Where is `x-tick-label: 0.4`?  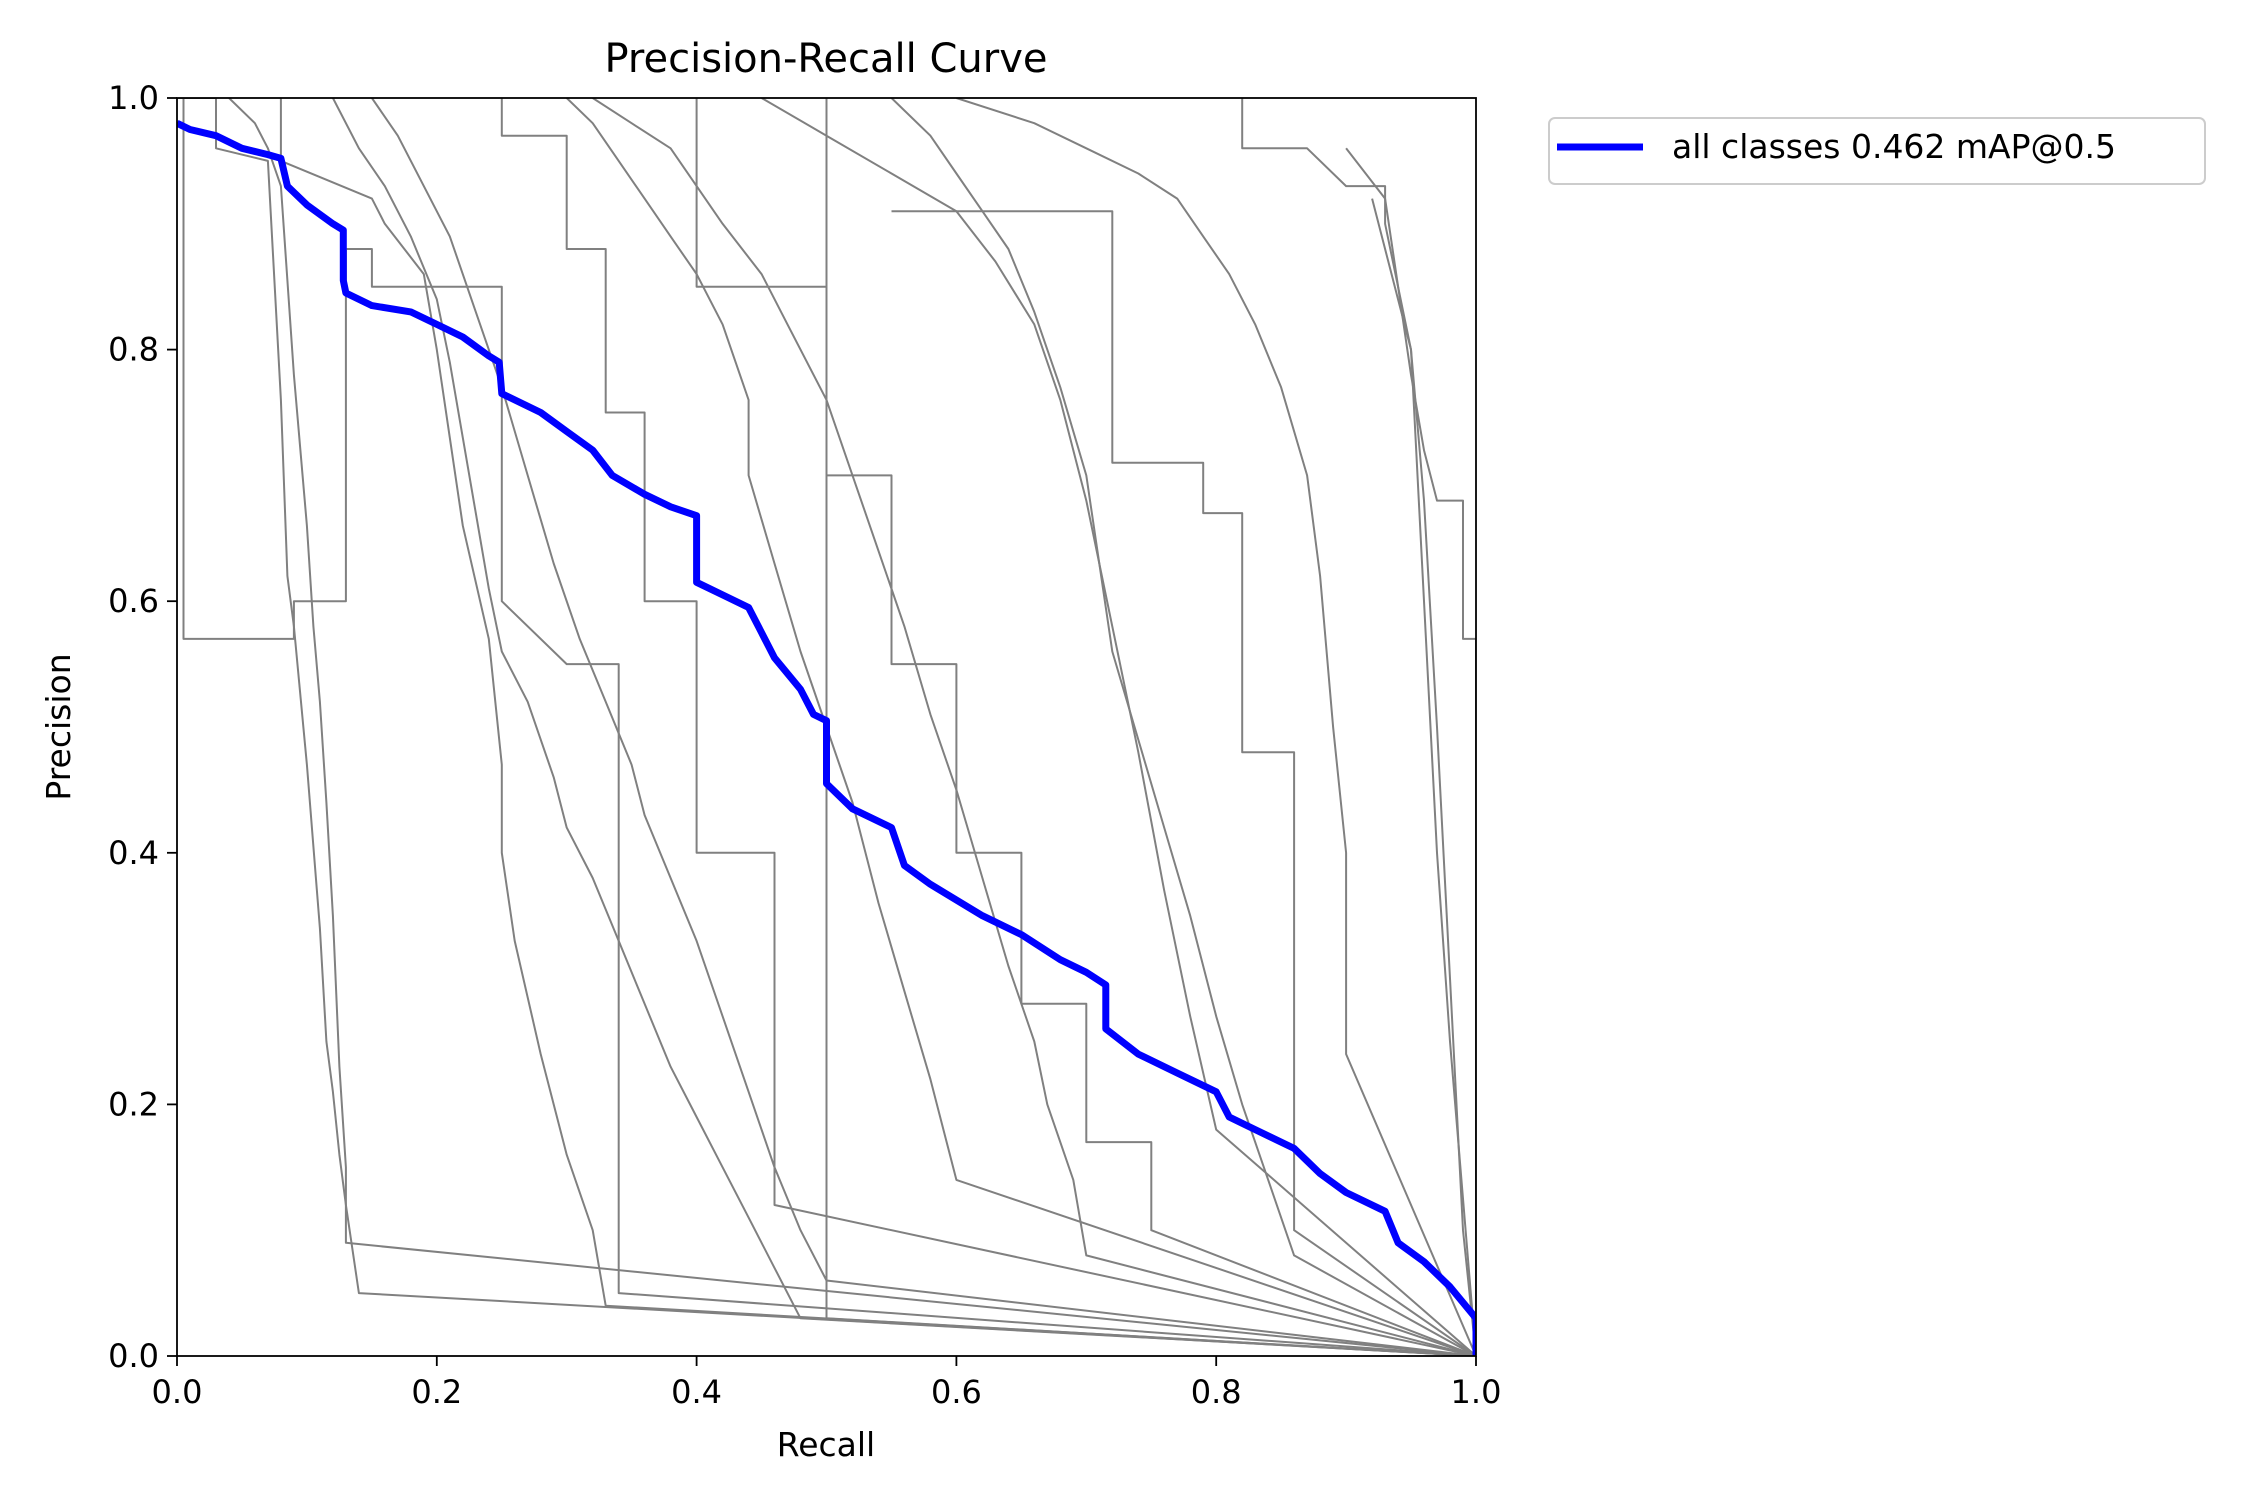
x-tick-label: 0.4 is located at coordinates (696, 1392).